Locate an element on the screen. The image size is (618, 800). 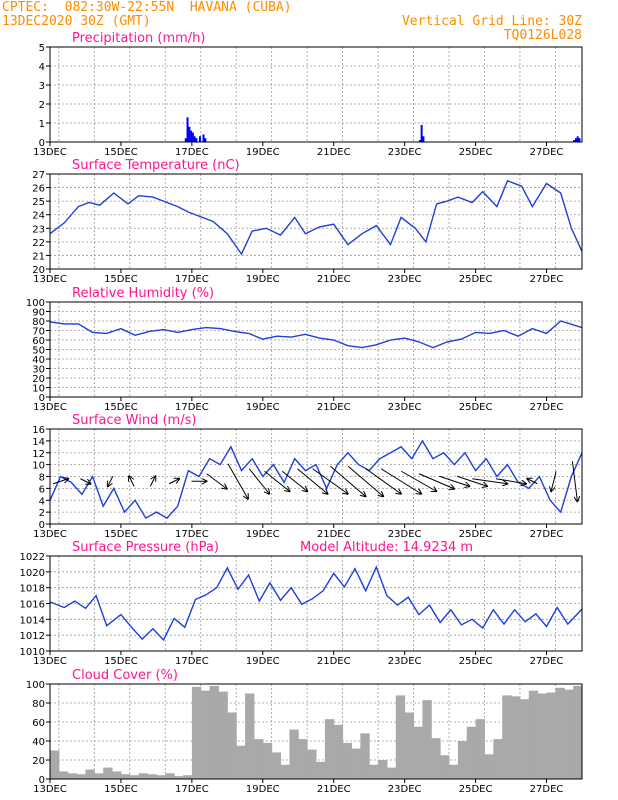
y-tick-label: 90 is located at coordinates (38, 313).